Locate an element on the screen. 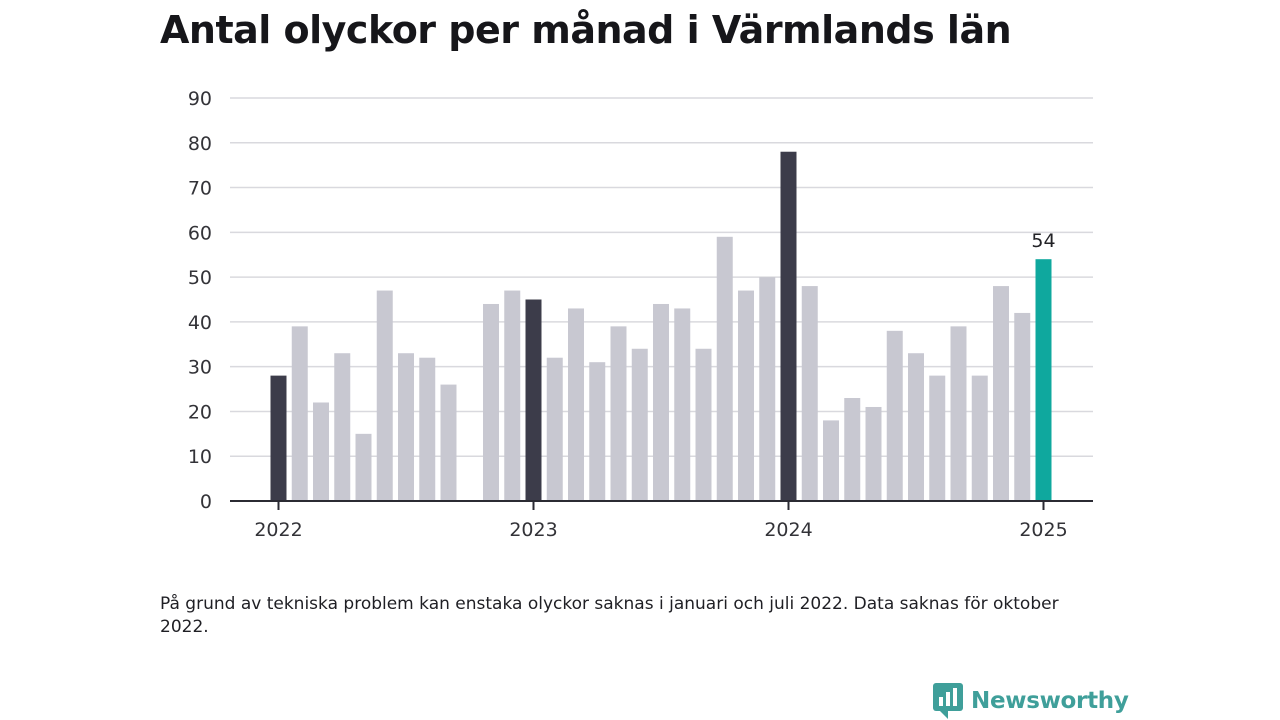  y-tick-label: 40 is located at coordinates (200, 323).